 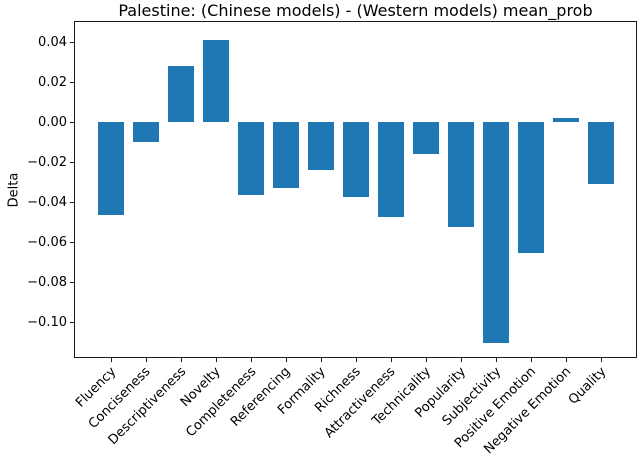 What do you see at coordinates (47, 323) in the screenshot?
I see `y-tick-label: −0.10` at bounding box center [47, 323].